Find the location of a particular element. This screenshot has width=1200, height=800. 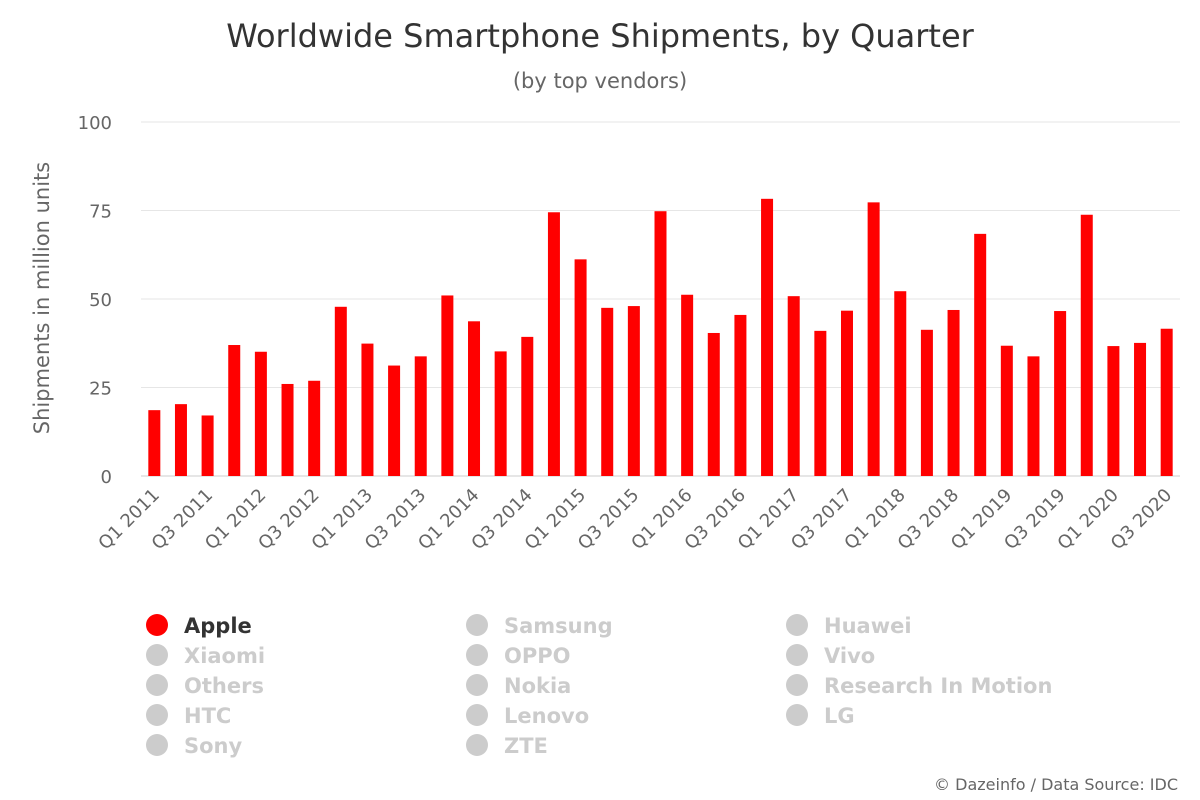

bar-q4-2016 is located at coordinates (767, 337).